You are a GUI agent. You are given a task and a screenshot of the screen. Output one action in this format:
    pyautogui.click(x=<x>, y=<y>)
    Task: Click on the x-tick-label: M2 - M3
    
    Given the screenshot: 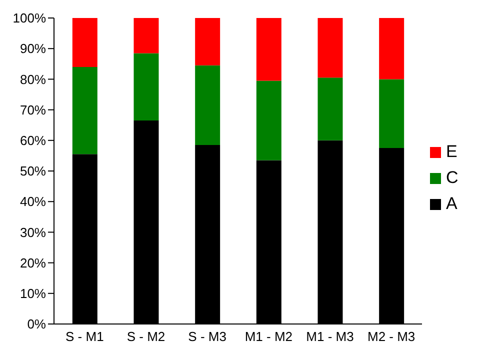 What is the action you would take?
    pyautogui.click(x=391, y=336)
    